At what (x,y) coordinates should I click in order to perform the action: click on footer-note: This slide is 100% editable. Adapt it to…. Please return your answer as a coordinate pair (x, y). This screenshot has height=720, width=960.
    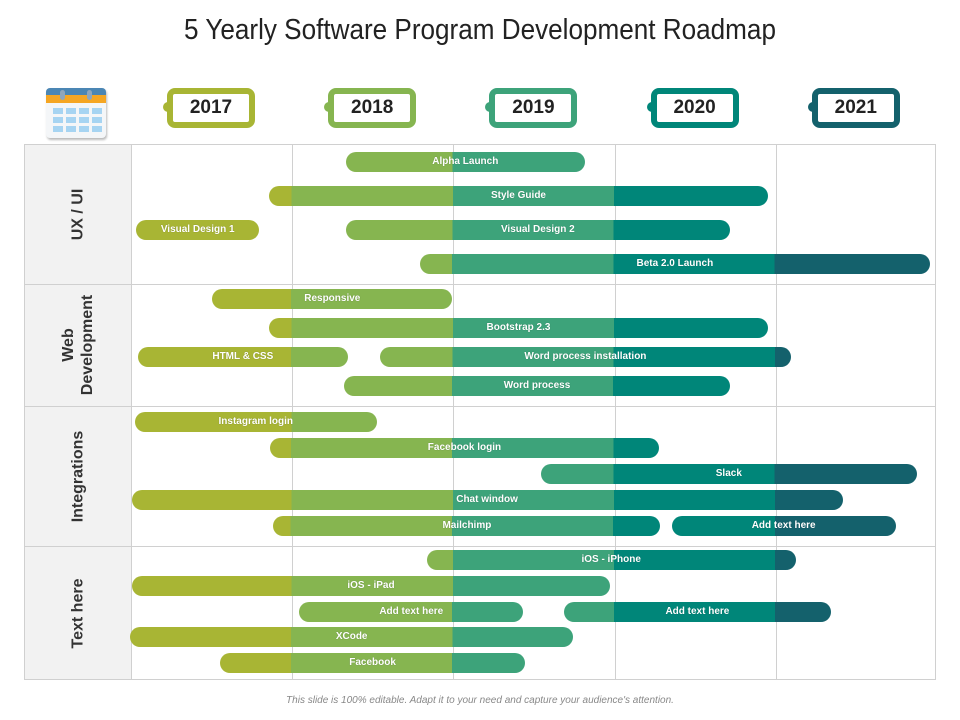
    Looking at the image, I should click on (480, 700).